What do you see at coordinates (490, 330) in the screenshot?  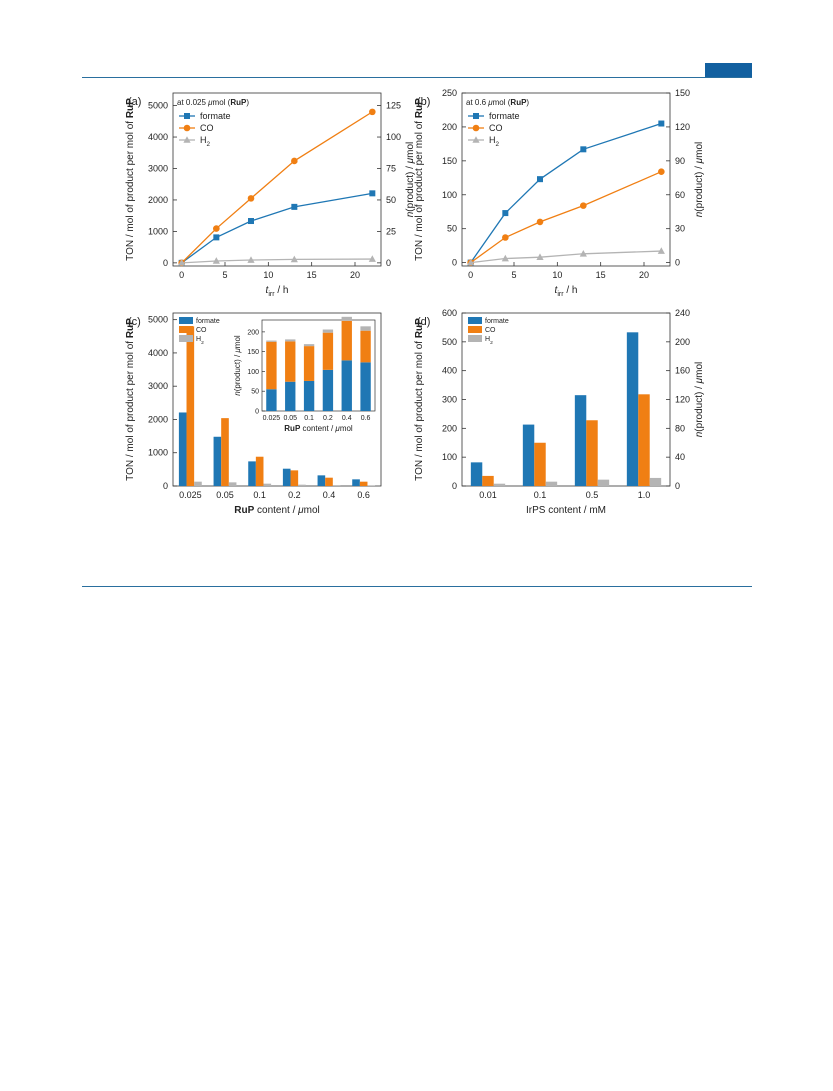 I see `legend-label-CO: CO` at bounding box center [490, 330].